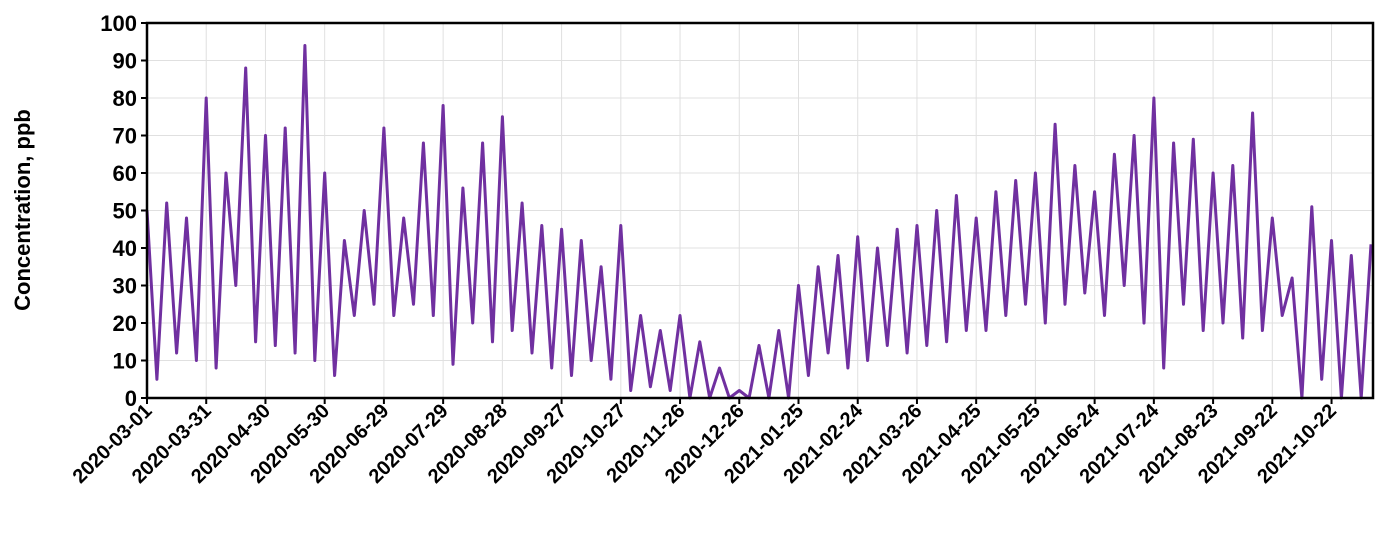 The image size is (1381, 553). Describe the element at coordinates (125, 211) in the screenshot. I see `y-tick-label: 50` at that location.